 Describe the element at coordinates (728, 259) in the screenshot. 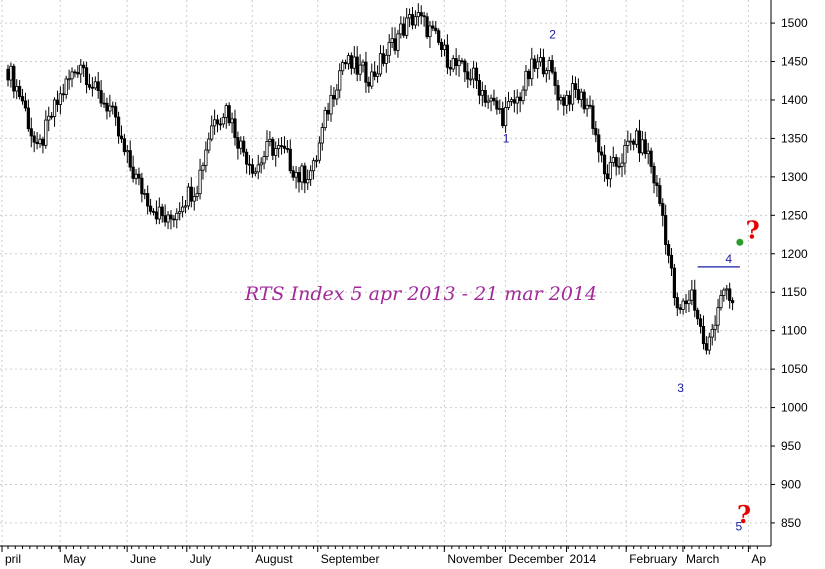

I see `wave-label-4: 4` at that location.